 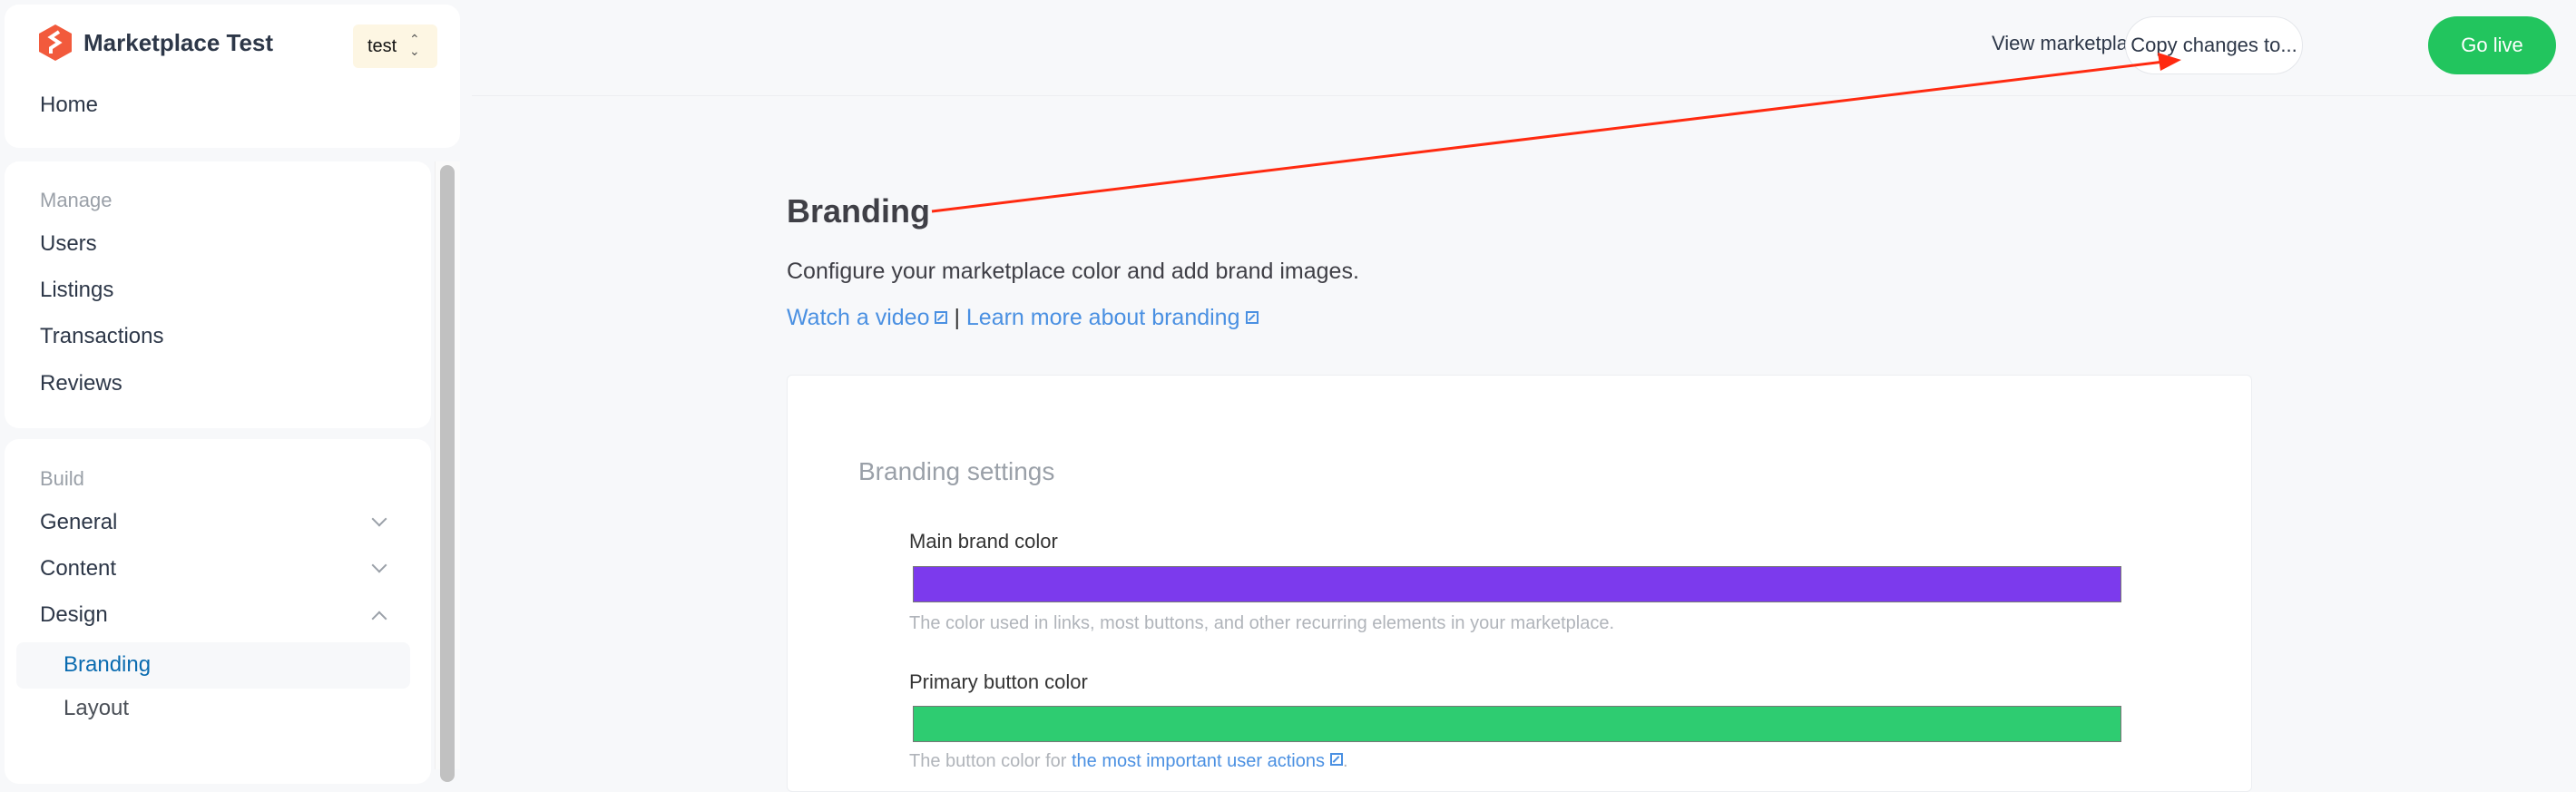 I want to click on sidebar-scrollbar-thumb, so click(x=447, y=473).